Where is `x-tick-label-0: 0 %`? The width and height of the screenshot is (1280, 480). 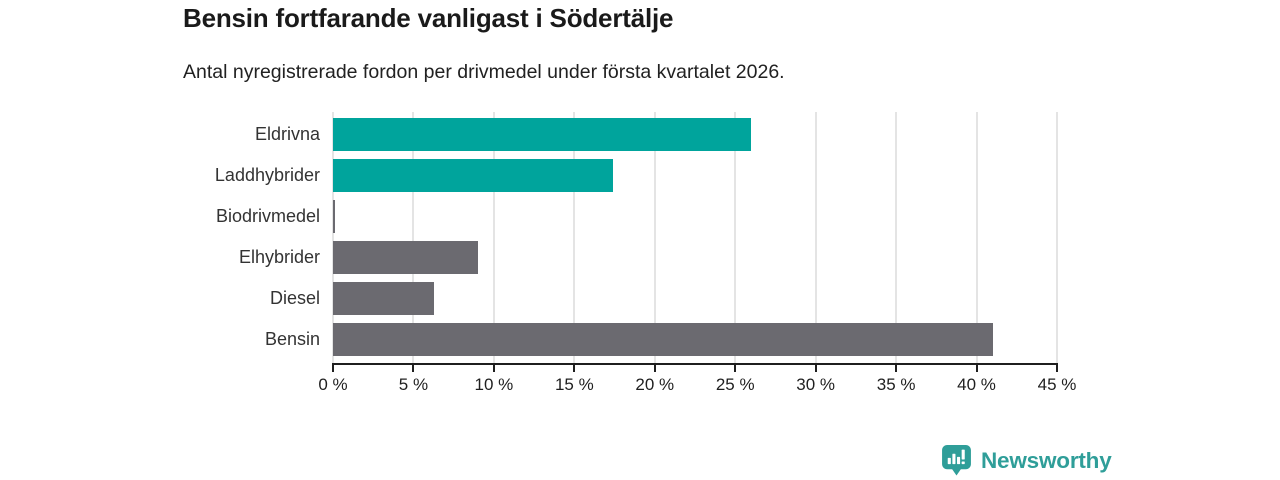 x-tick-label-0: 0 % is located at coordinates (333, 384).